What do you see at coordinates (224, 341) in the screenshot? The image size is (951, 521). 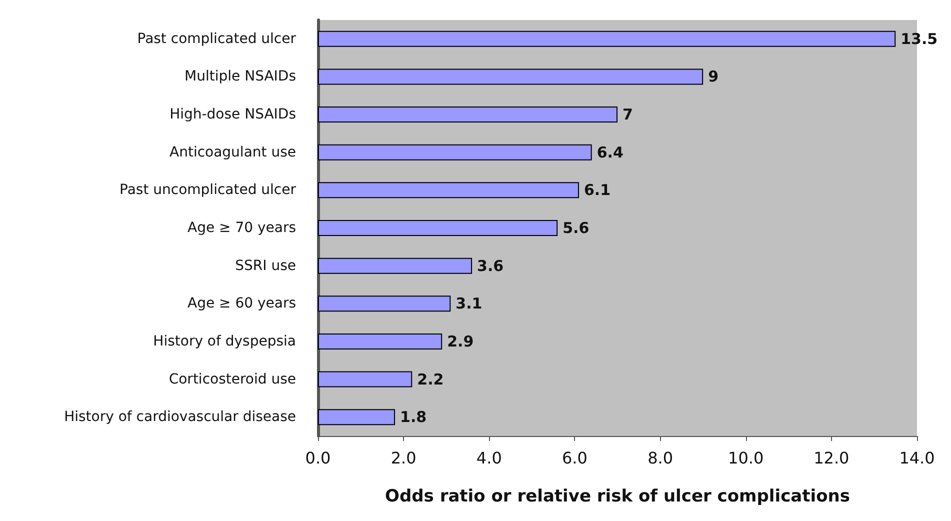 I see `y-tick-label: History of dyspepsia` at bounding box center [224, 341].